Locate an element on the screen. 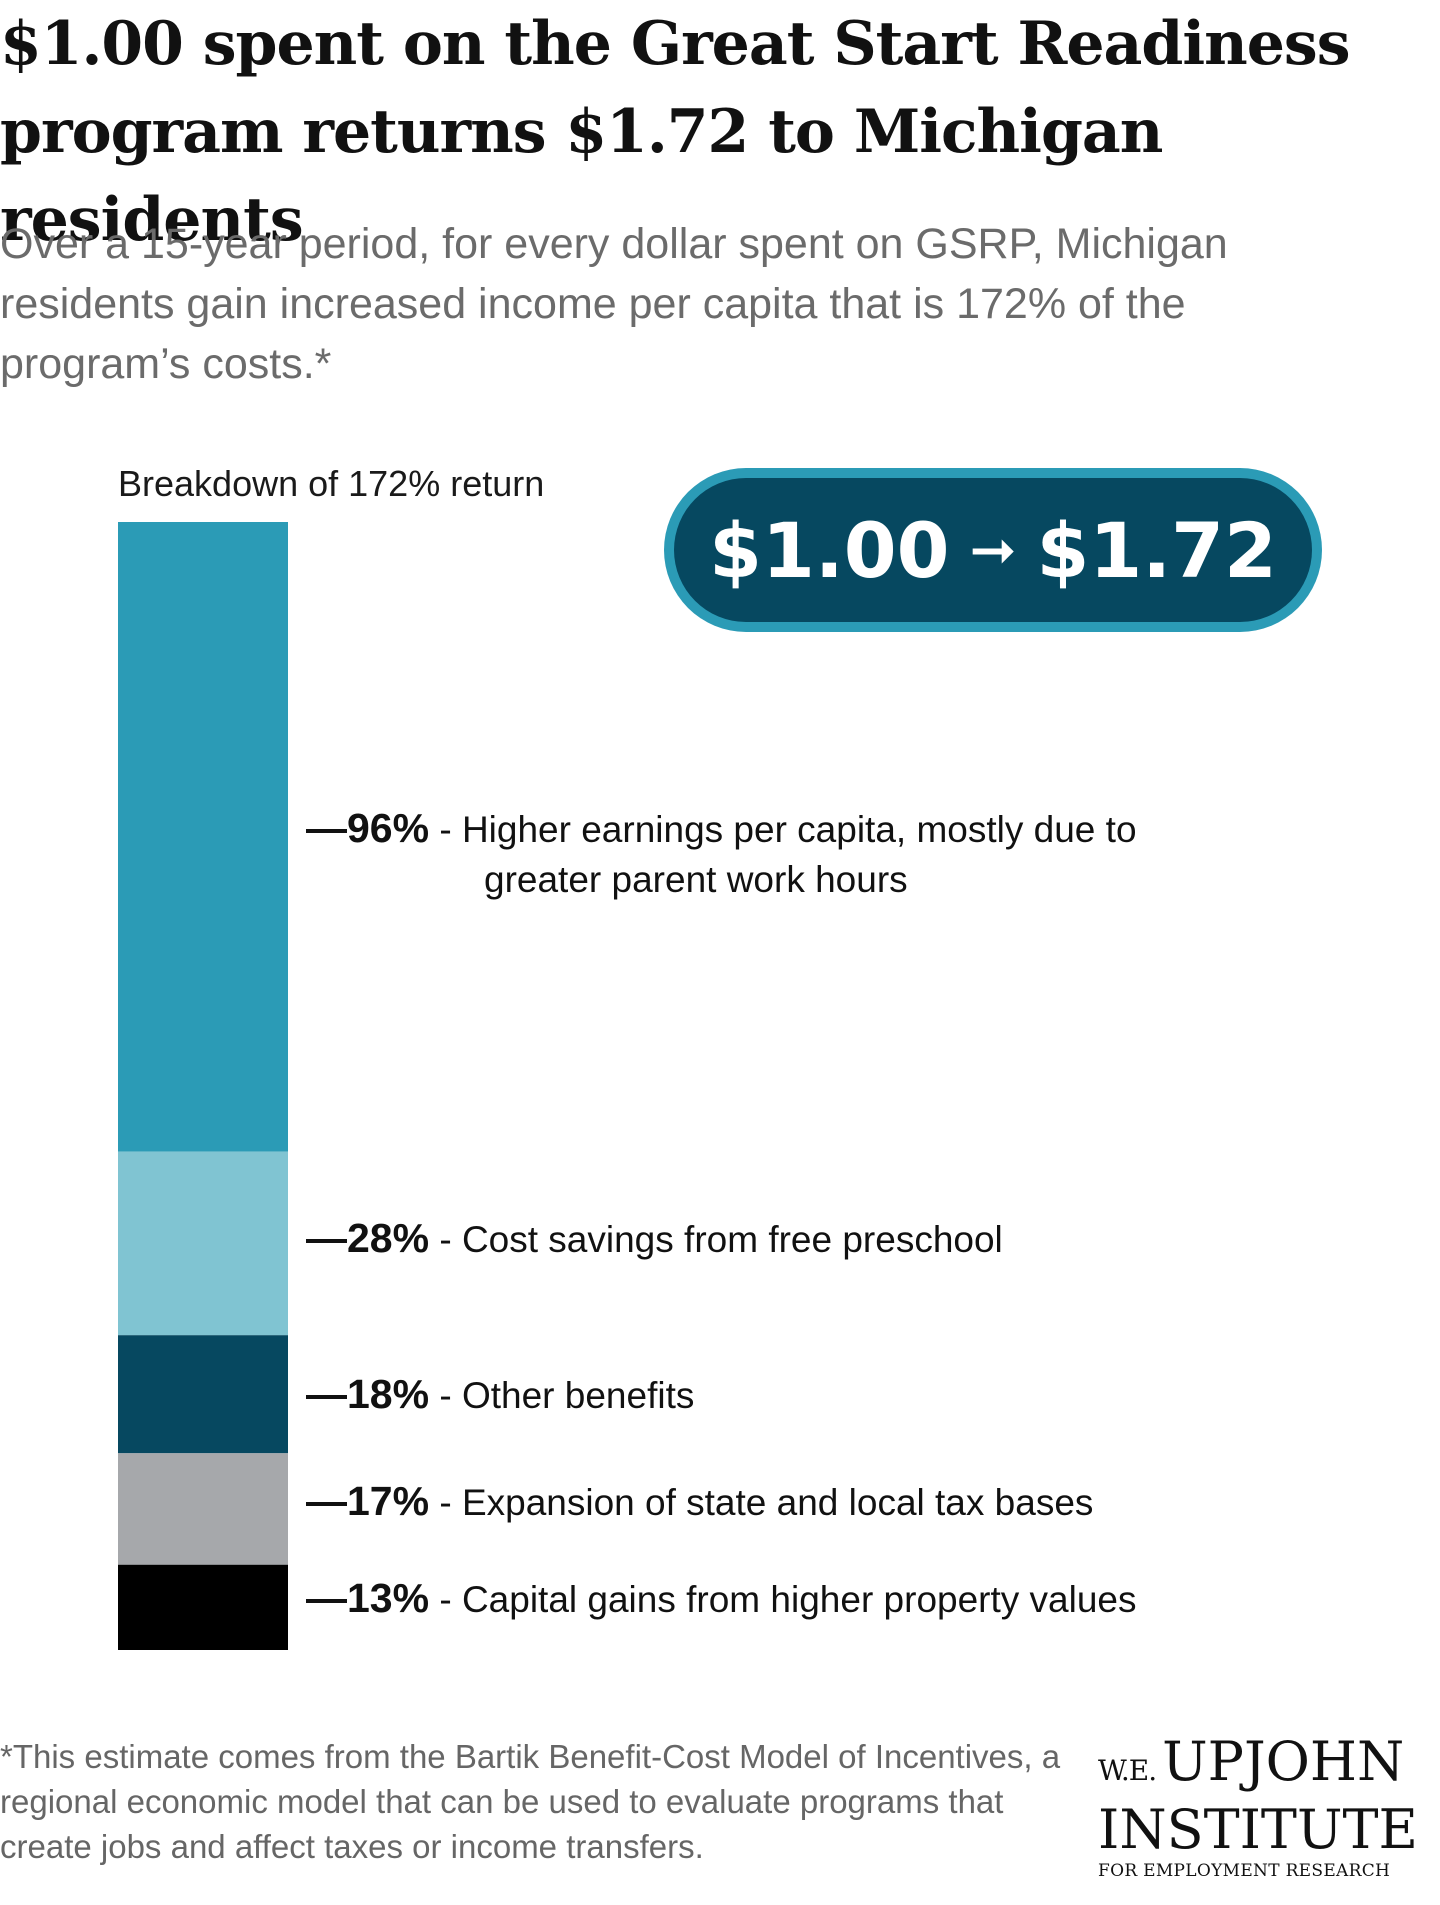 The image size is (1440, 1905). bar-caption: Breakdown of 172% return is located at coordinates (331, 483).